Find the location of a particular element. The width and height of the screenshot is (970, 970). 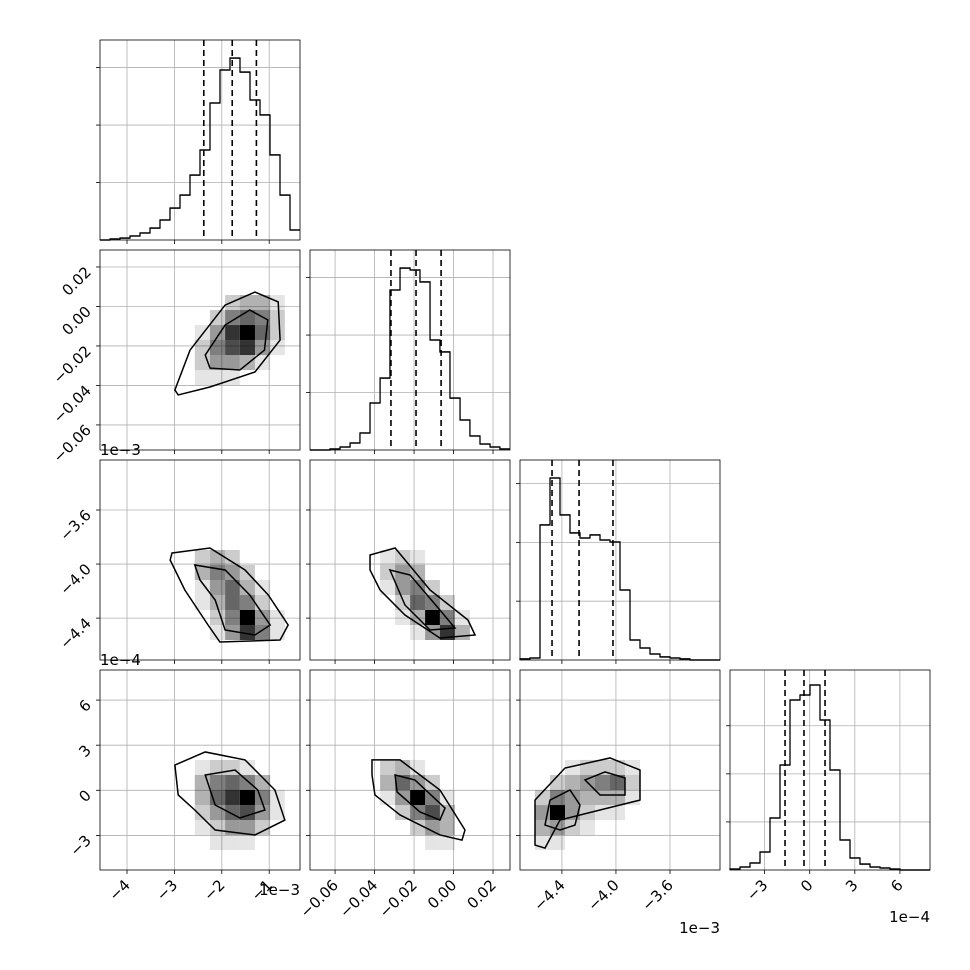

x-tick-label: −3 is located at coordinates (167, 890).